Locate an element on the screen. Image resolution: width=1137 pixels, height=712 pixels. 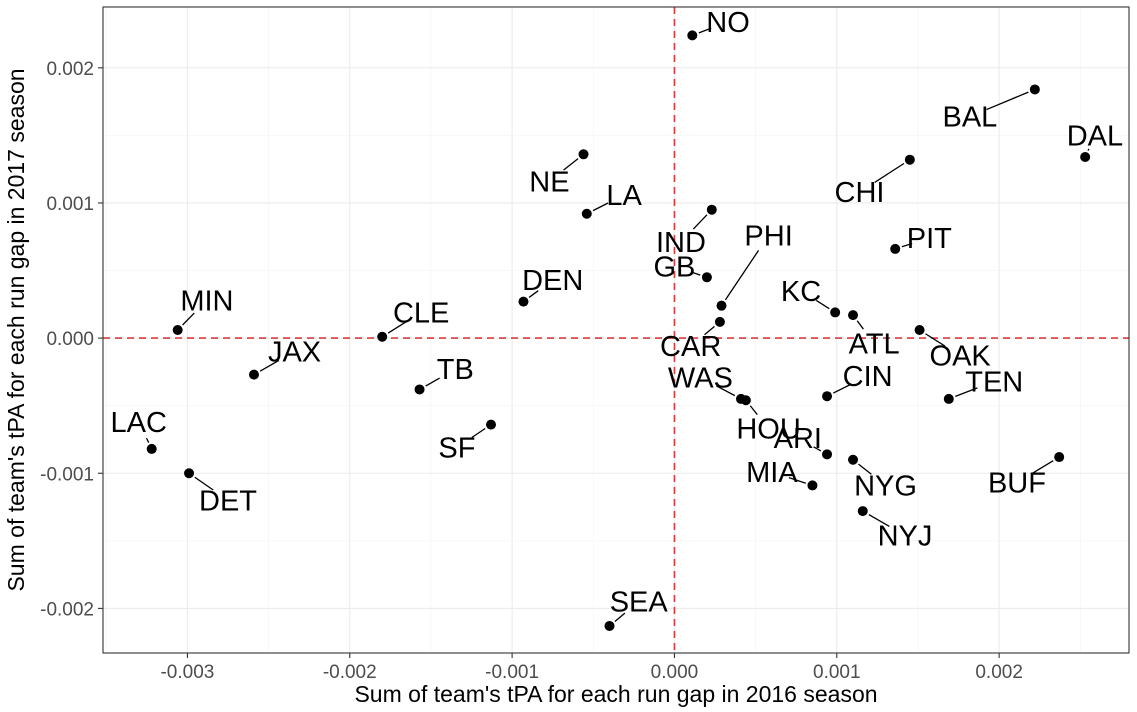
point-nyj is located at coordinates (862, 511).